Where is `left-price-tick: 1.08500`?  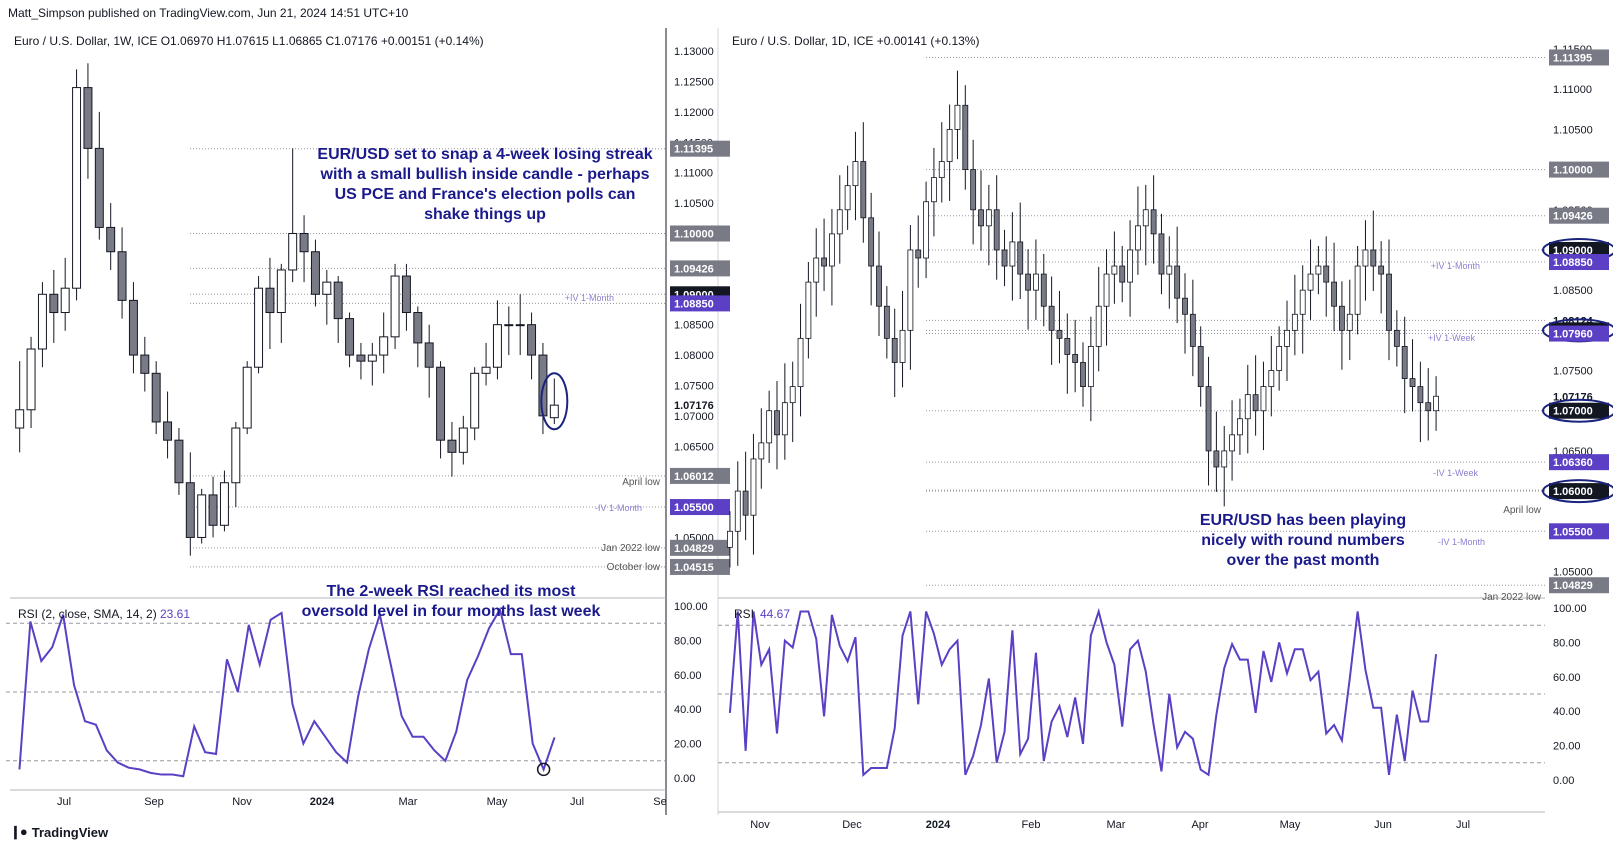
left-price-tick: 1.08500 is located at coordinates (694, 326).